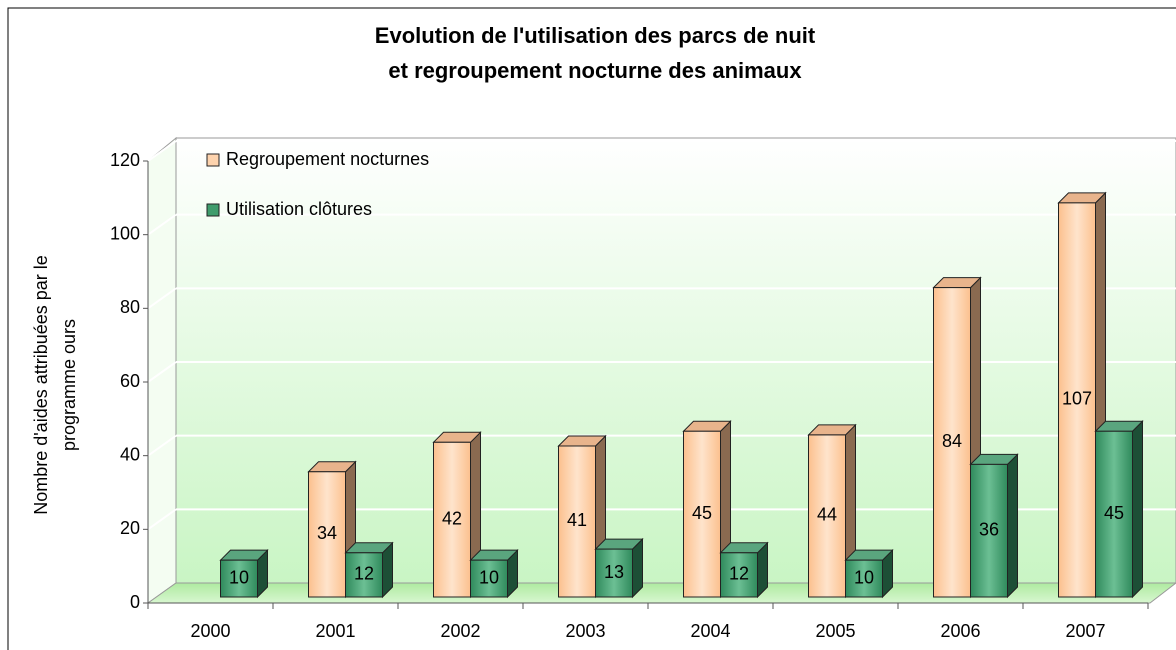  I want to click on data-label: 41, so click(577, 520).